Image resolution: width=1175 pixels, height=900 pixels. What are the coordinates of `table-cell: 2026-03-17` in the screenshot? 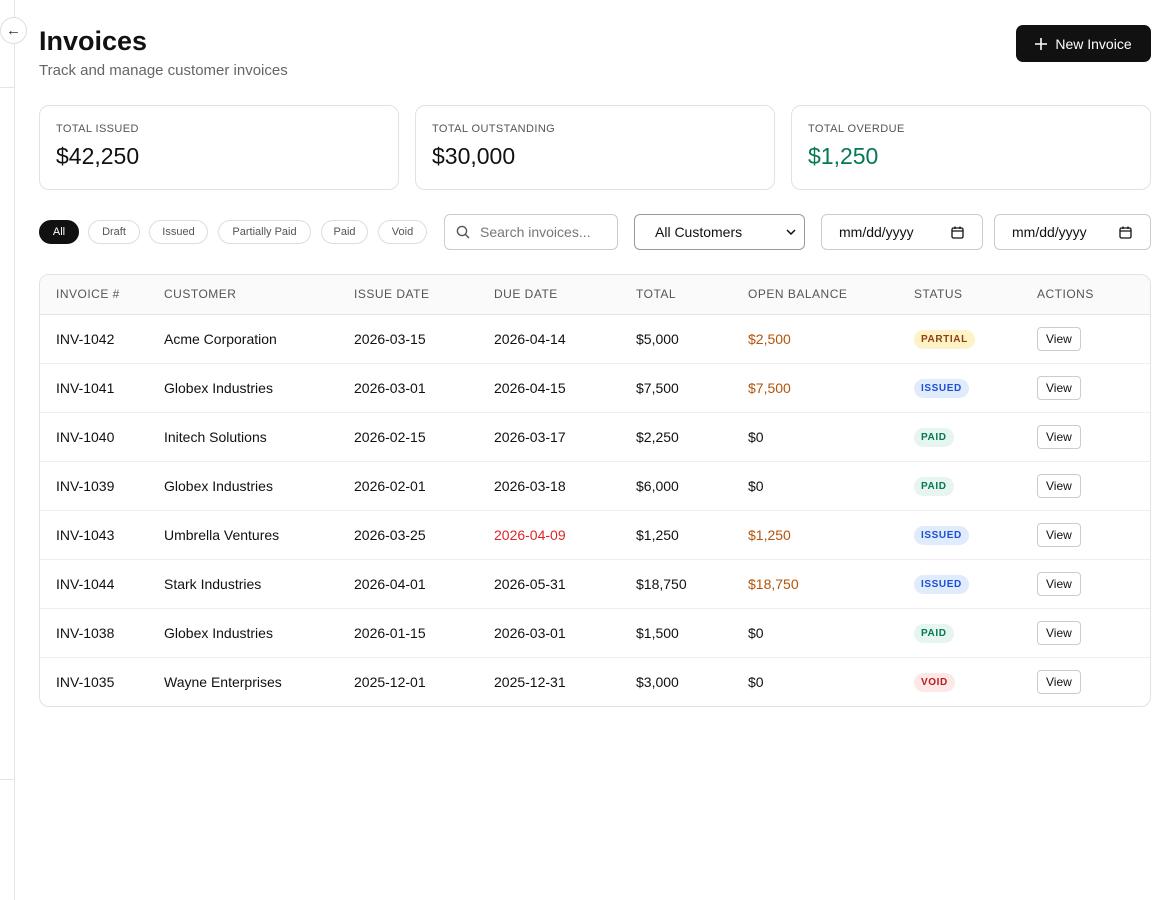 It's located at (565, 437).